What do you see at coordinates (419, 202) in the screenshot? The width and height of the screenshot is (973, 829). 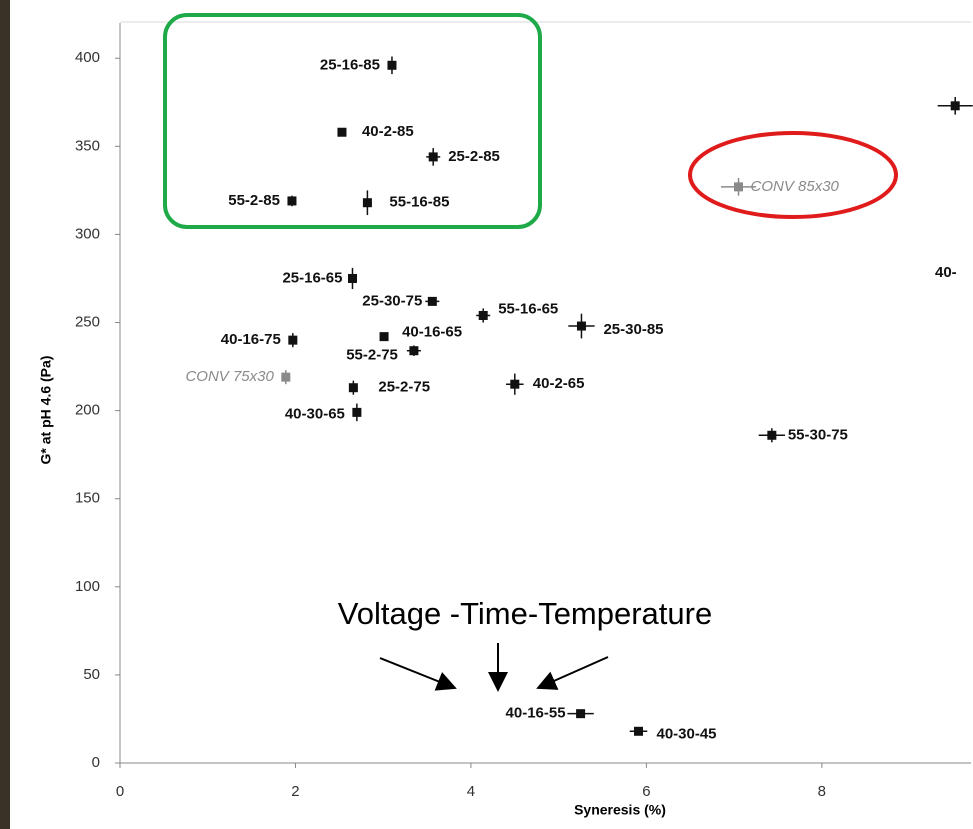 I see `point-label: 55-16-85` at bounding box center [419, 202].